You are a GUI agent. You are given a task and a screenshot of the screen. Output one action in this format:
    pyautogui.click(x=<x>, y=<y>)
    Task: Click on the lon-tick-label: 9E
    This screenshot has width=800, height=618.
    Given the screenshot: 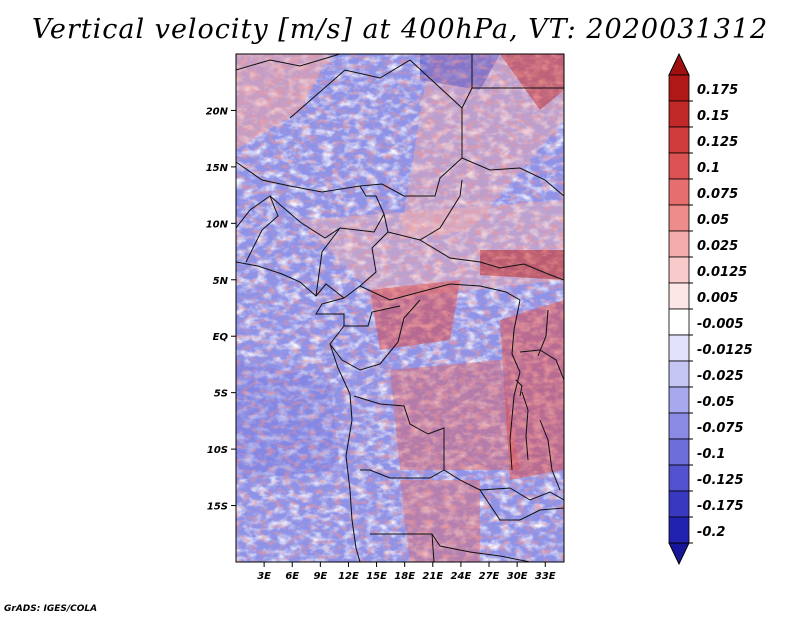 What is the action you would take?
    pyautogui.click(x=320, y=576)
    